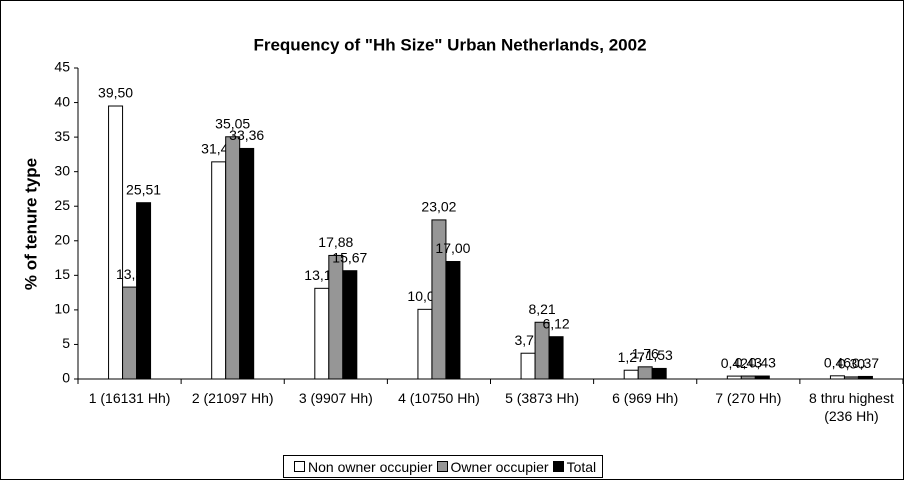 This screenshot has width=905, height=480. Describe the element at coordinates (62, 101) in the screenshot. I see `y-tick-label: 40` at that location.